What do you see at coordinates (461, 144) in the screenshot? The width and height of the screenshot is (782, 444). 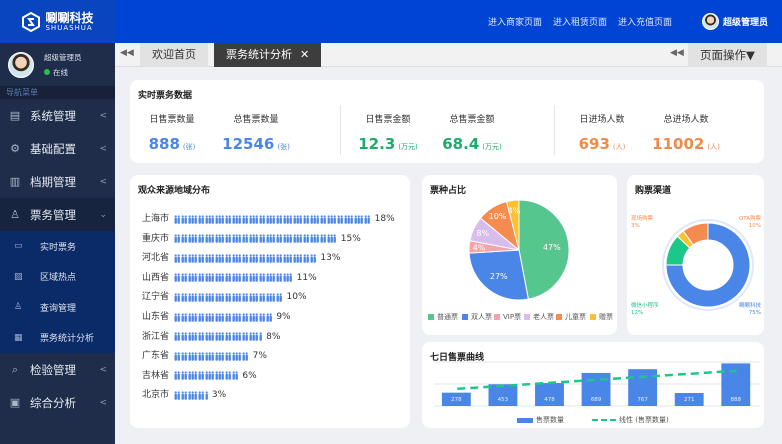 I see `stat-number: 68.4` at bounding box center [461, 144].